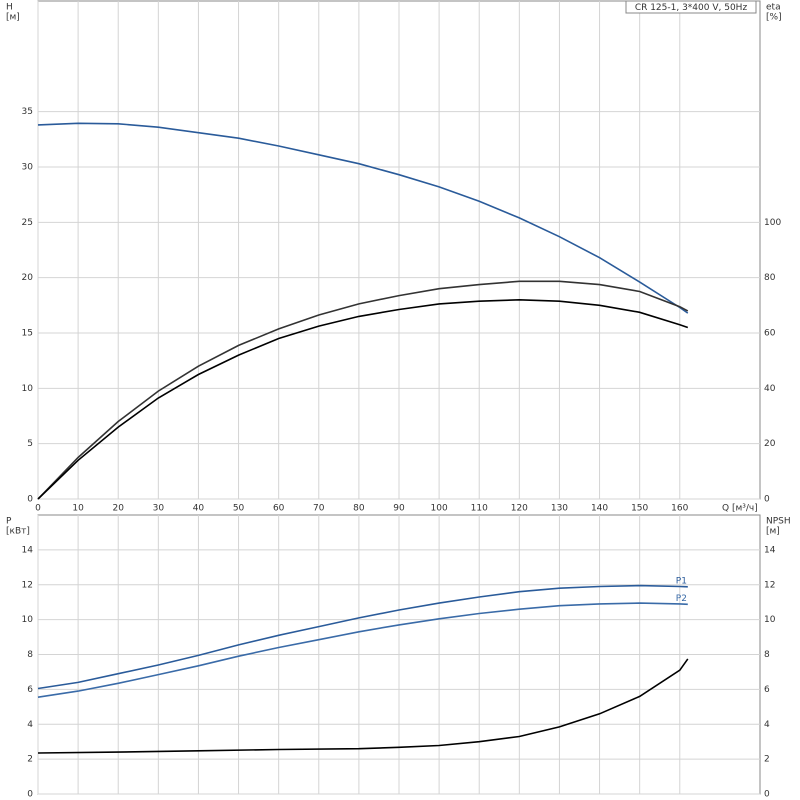 The width and height of the screenshot is (800, 800). Describe the element at coordinates (770, 334) in the screenshot. I see `y2-tick-label: 60` at that location.